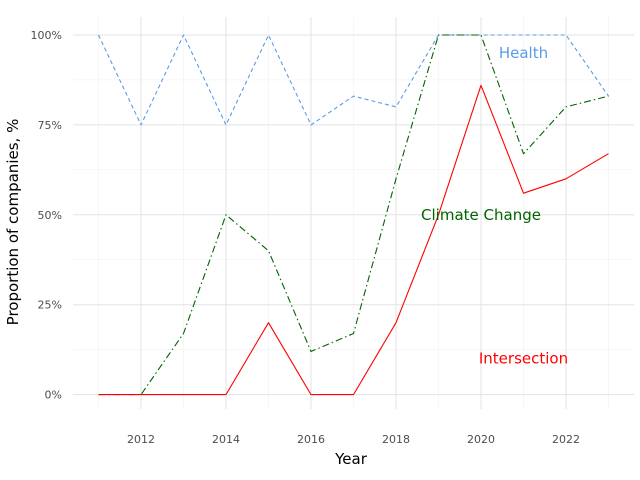 The height and width of the screenshot is (480, 640). I want to click on series-label-health: Health, so click(523, 53).